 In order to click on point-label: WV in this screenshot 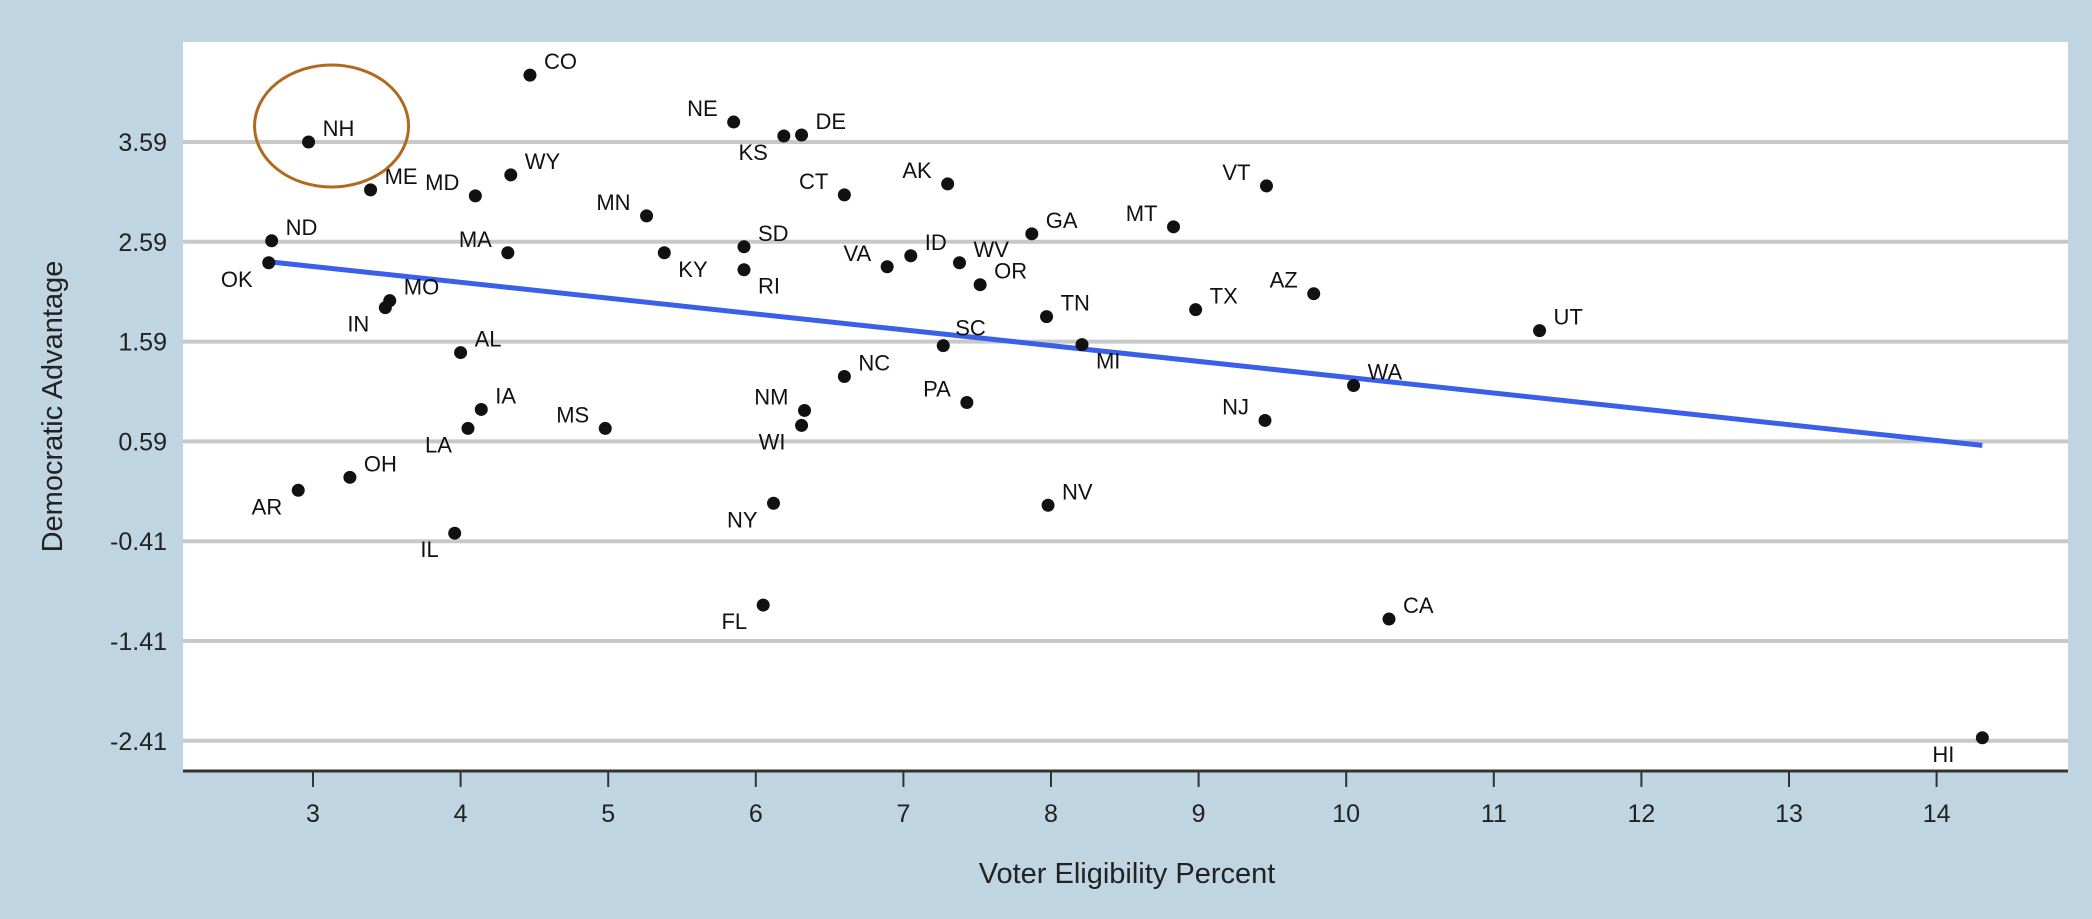, I will do `click(991, 249)`.